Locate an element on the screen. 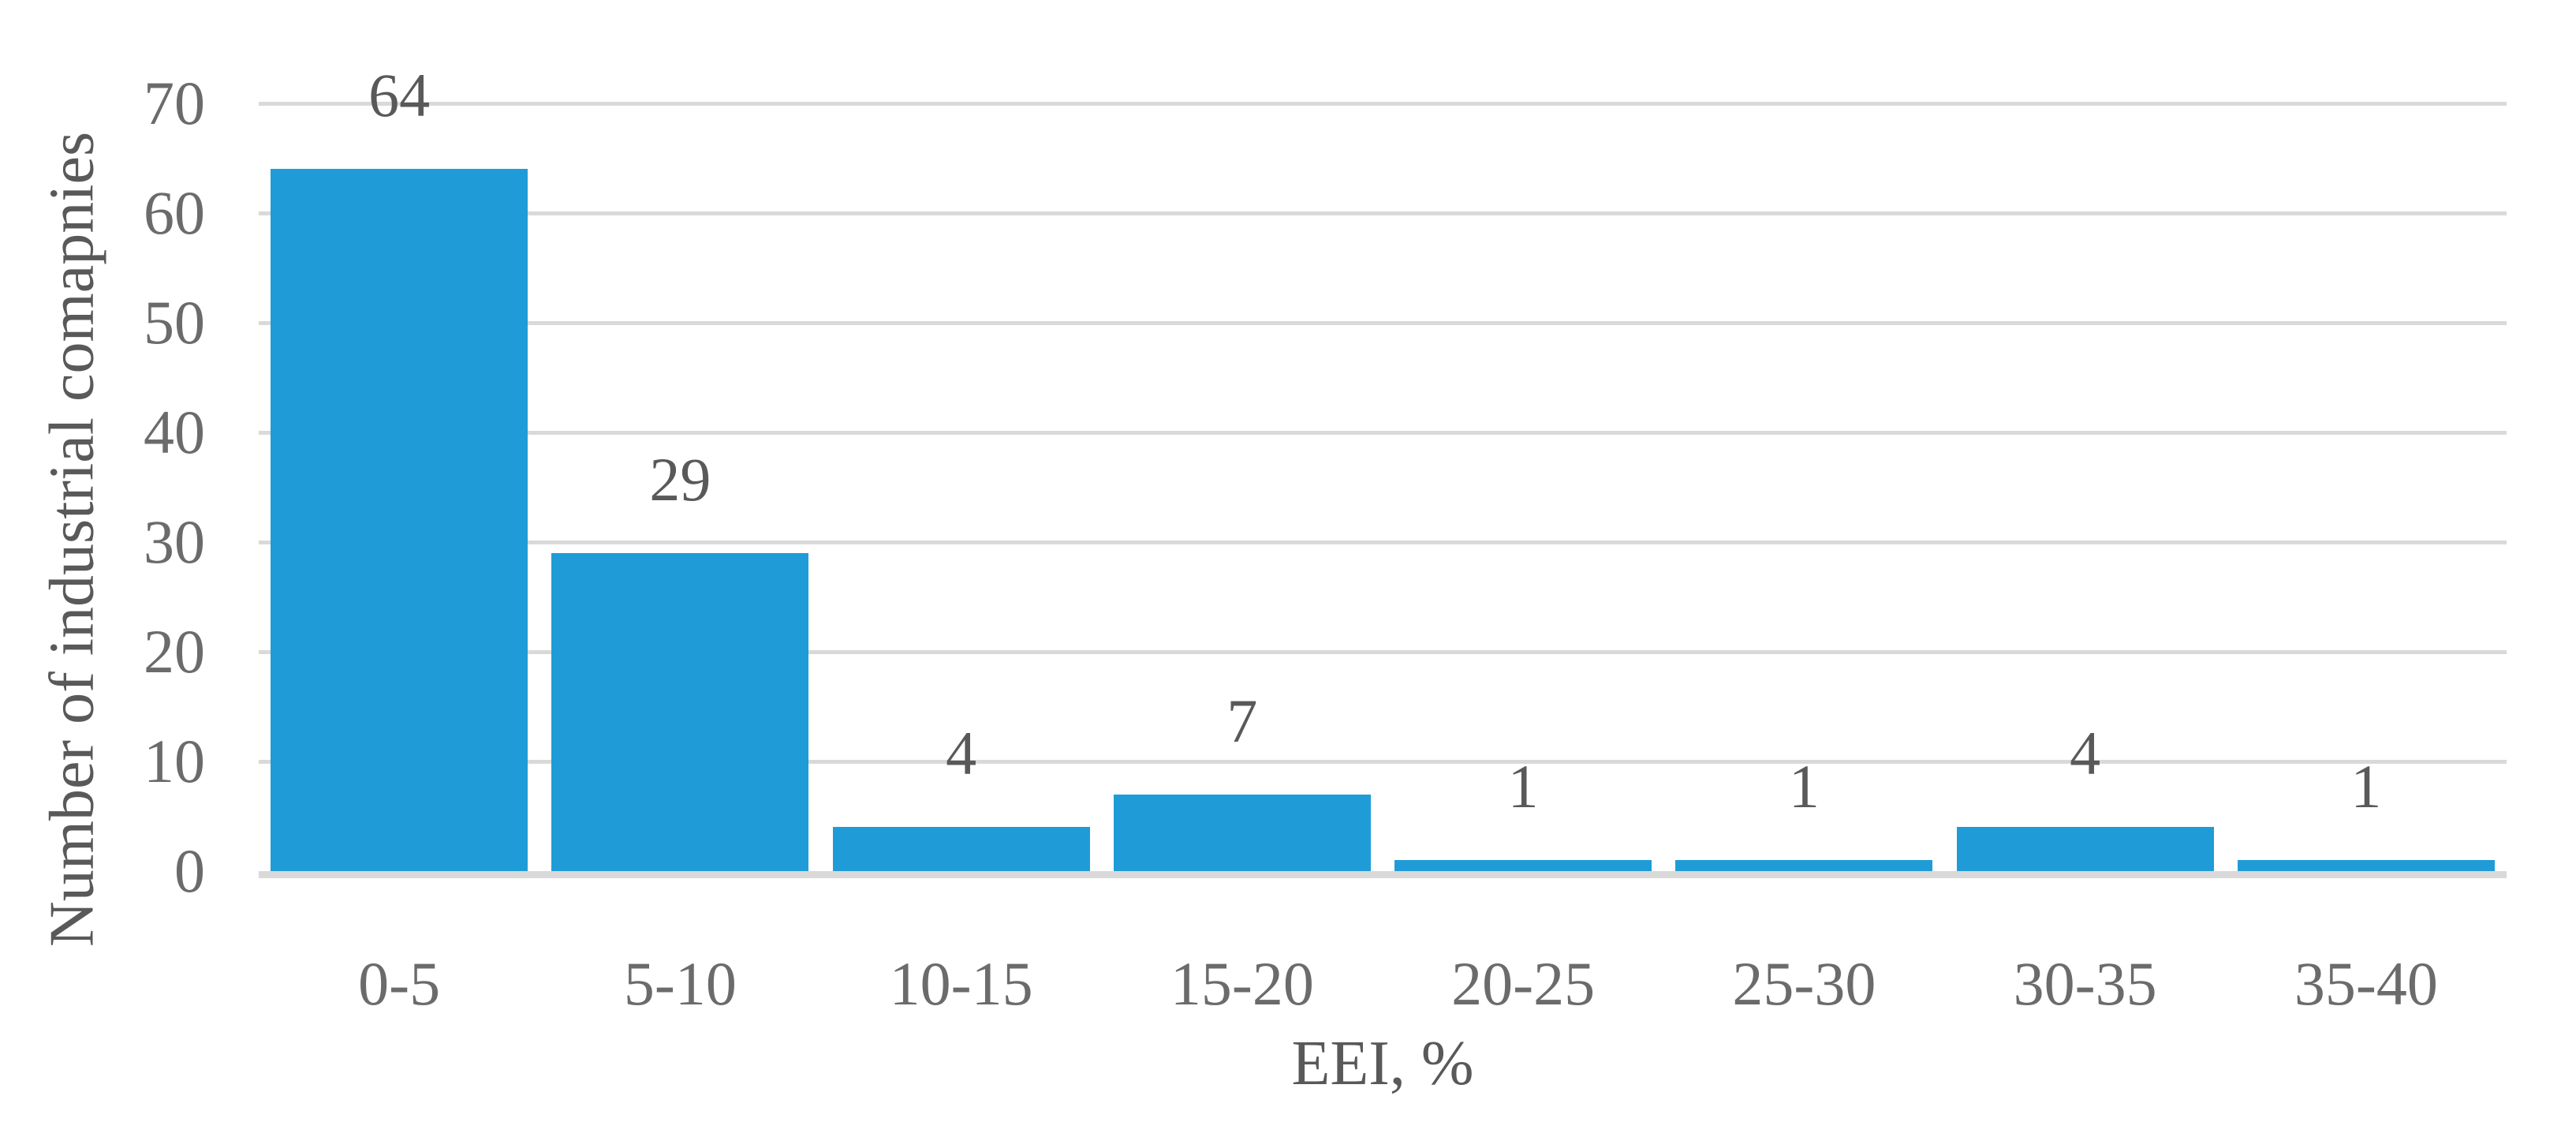  y-tick-label-50: 50 is located at coordinates (174, 322).